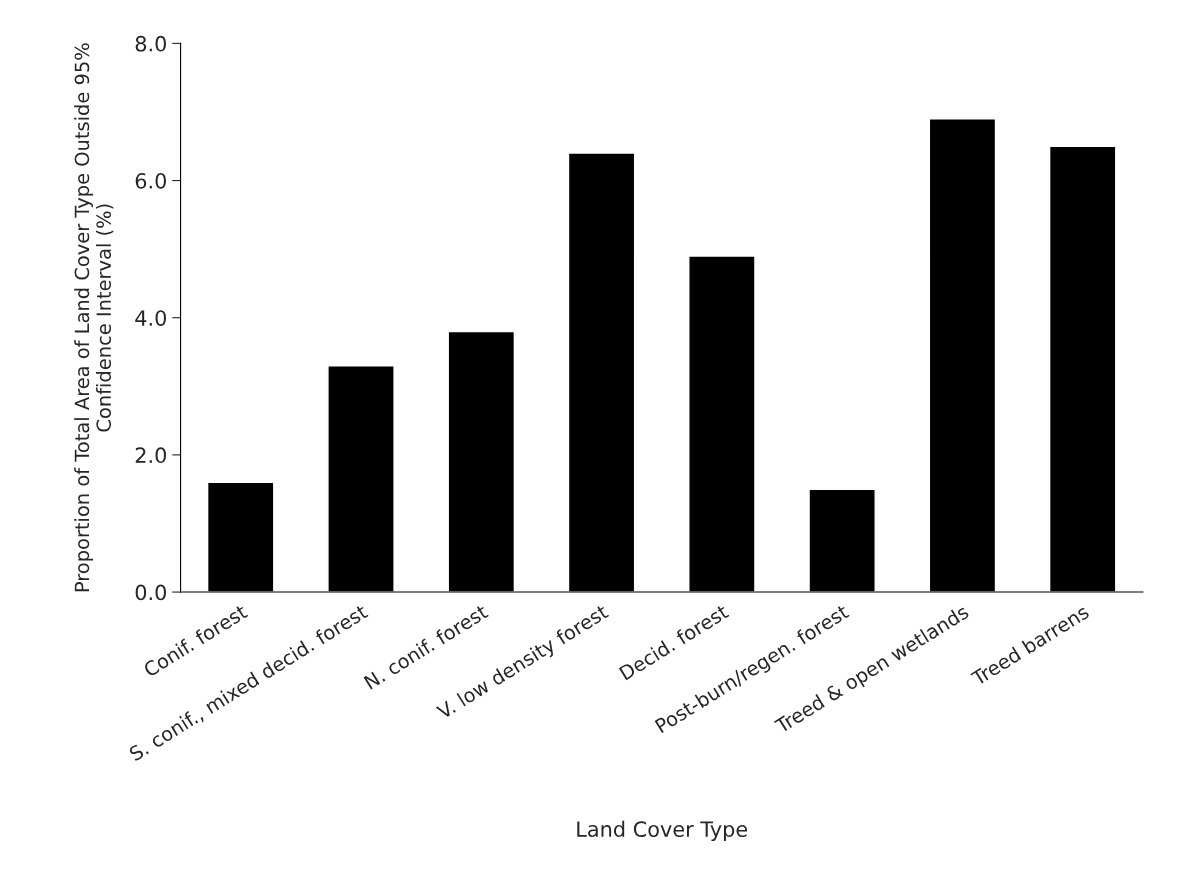  Describe the element at coordinates (150, 455) in the screenshot. I see `y-tick-label: 2.0` at that location.